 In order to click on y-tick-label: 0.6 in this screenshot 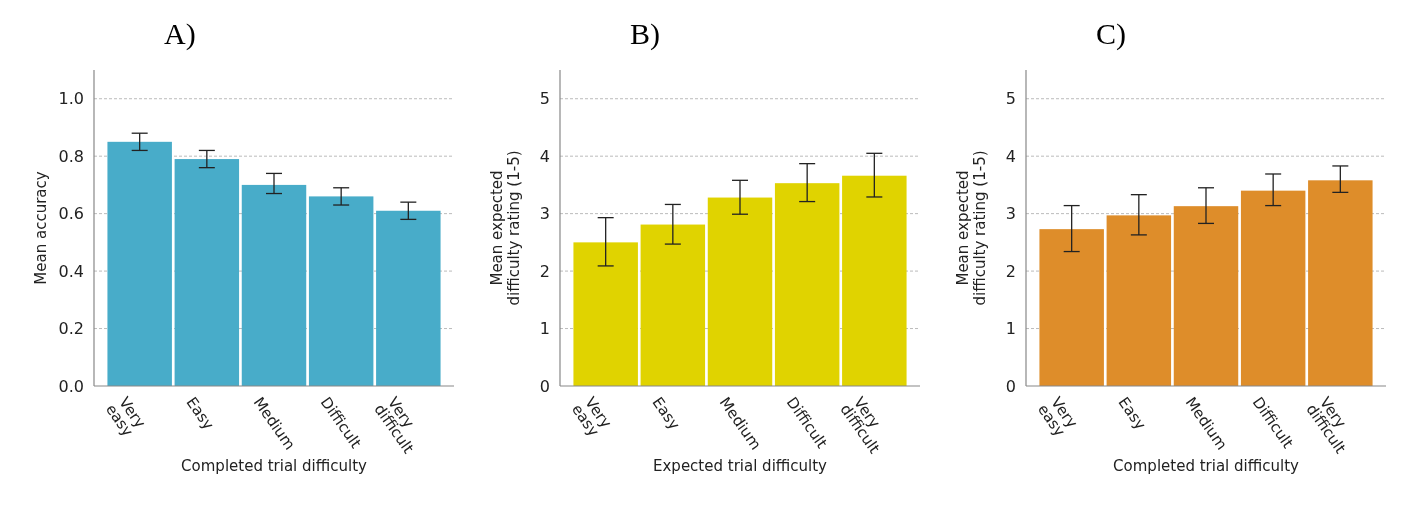, I will do `click(71, 214)`.